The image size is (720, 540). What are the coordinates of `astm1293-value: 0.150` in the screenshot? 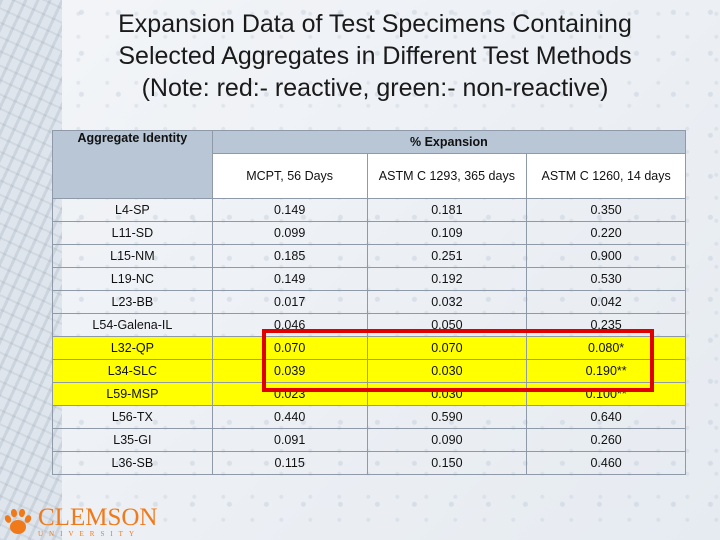 It's located at (447, 463).